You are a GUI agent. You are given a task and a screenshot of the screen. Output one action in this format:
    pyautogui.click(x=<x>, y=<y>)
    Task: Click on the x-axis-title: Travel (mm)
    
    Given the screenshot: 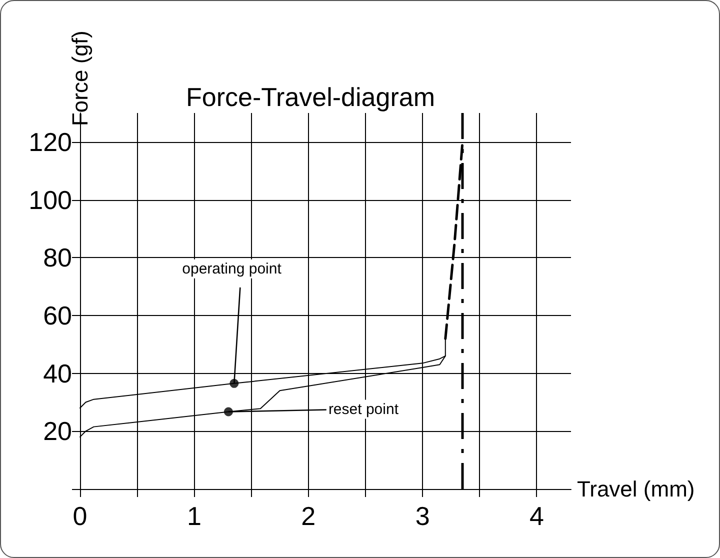 What is the action you would take?
    pyautogui.click(x=636, y=489)
    